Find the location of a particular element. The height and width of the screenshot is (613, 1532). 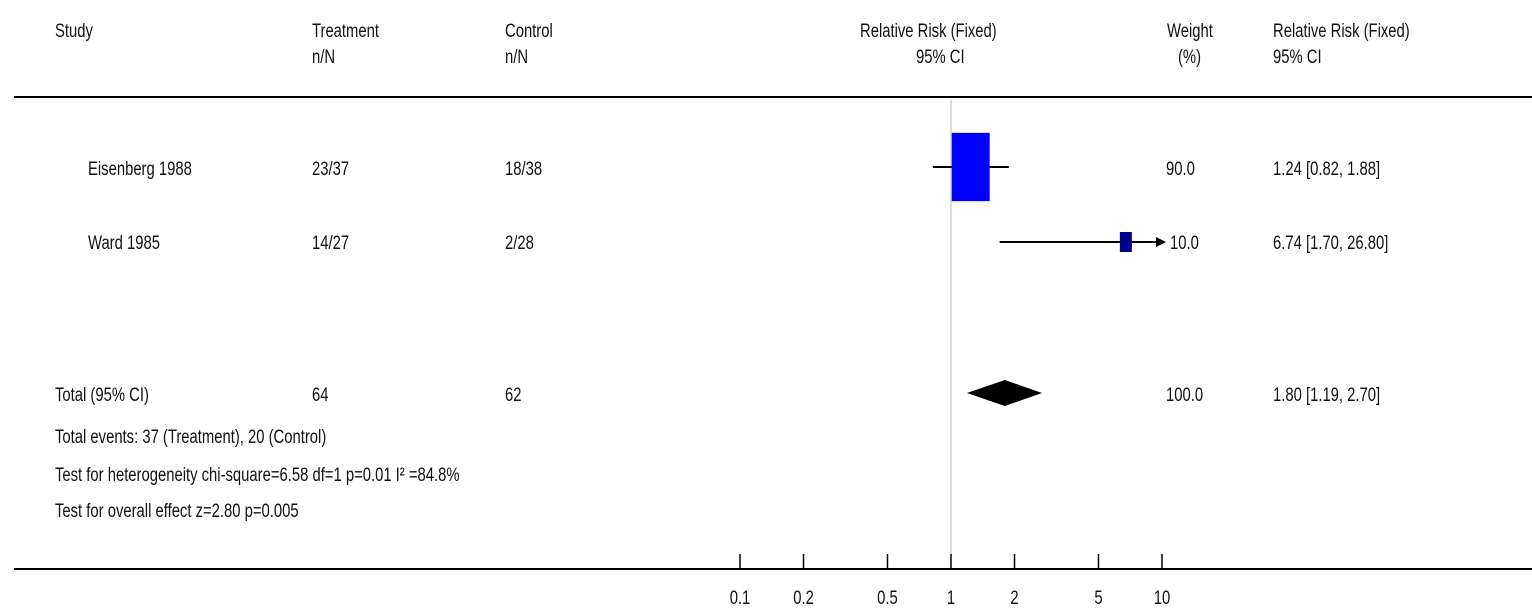

study-weight: 90.0 is located at coordinates (1180, 169).